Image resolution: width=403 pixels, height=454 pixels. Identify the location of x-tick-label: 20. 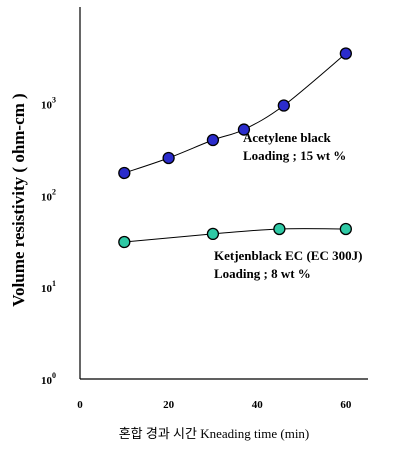
(169, 405).